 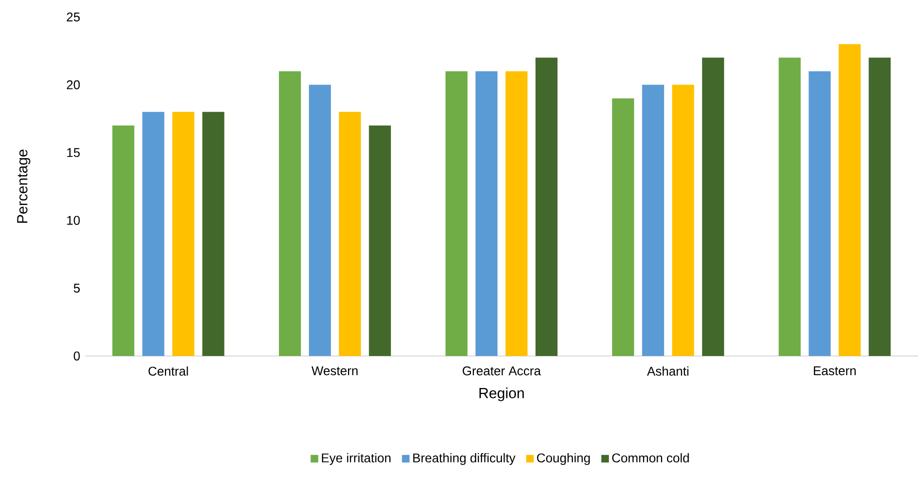 What do you see at coordinates (563, 459) in the screenshot?
I see `legend-label: Coughing` at bounding box center [563, 459].